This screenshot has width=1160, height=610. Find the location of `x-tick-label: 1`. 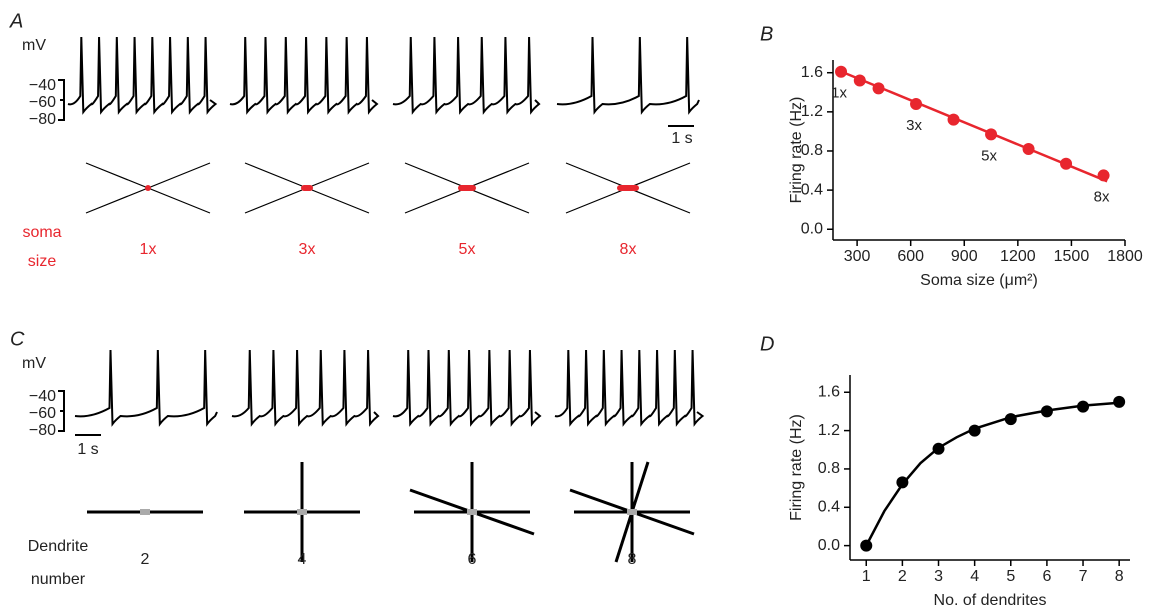

x-tick-label: 1 is located at coordinates (866, 576).